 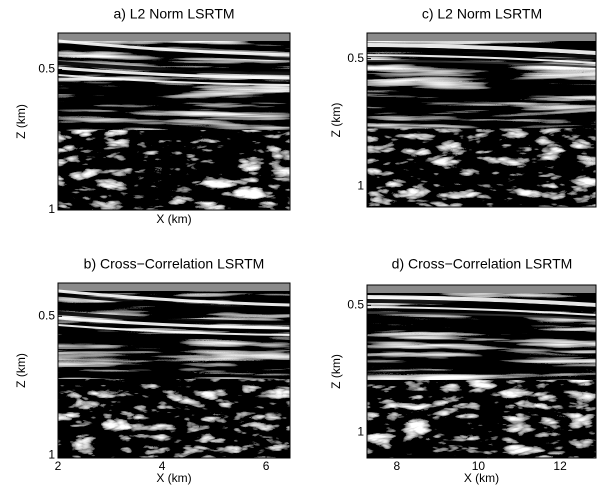 What do you see at coordinates (162, 466) in the screenshot?
I see `x-tick-label: 4` at bounding box center [162, 466].